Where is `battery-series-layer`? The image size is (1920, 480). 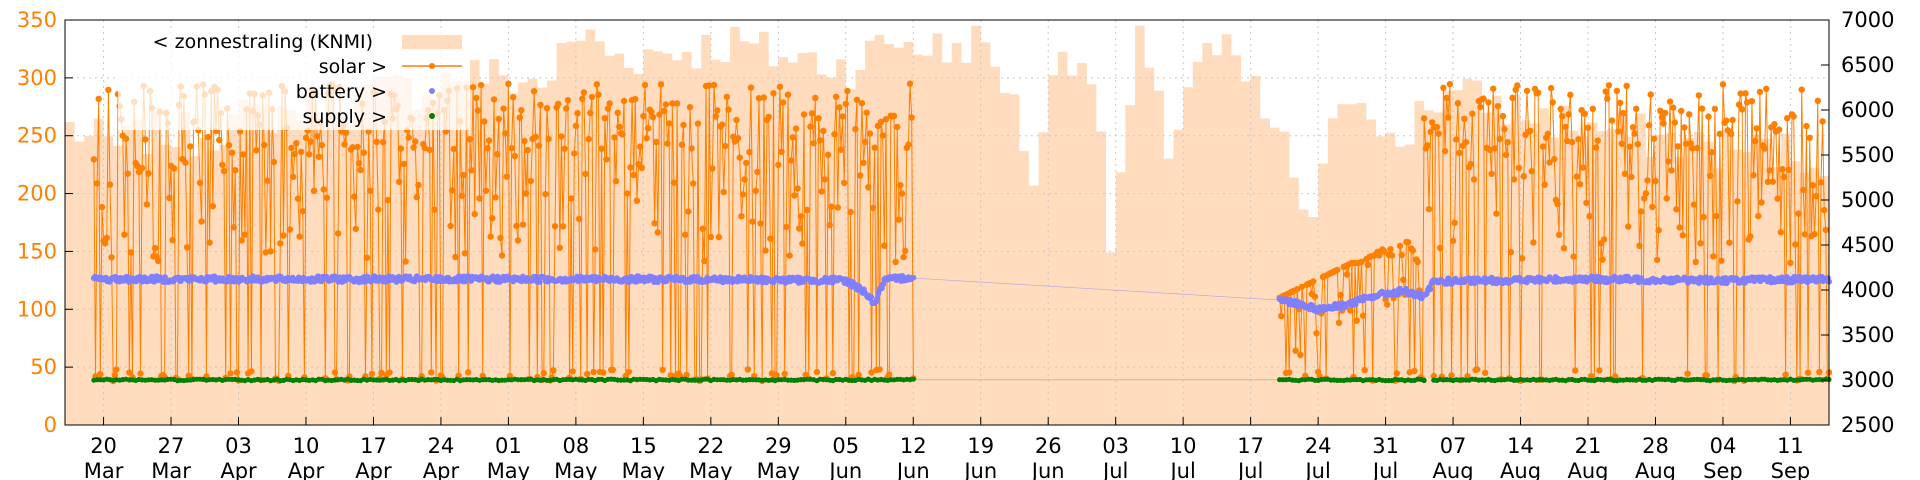
battery-series-layer is located at coordinates (961, 294).